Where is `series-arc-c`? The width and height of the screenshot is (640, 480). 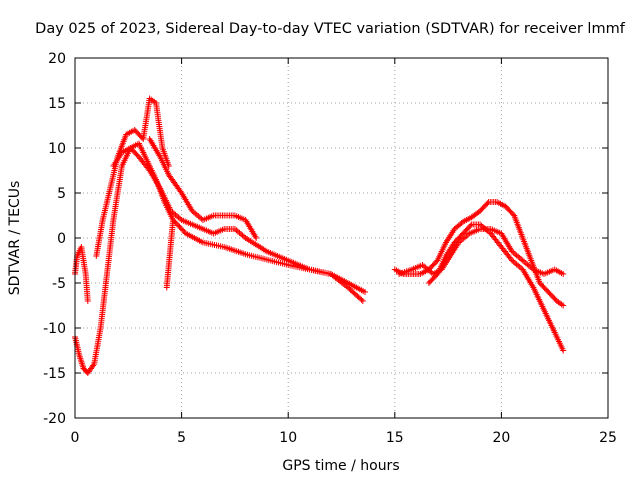
series-arc-c is located at coordinates (132, 177).